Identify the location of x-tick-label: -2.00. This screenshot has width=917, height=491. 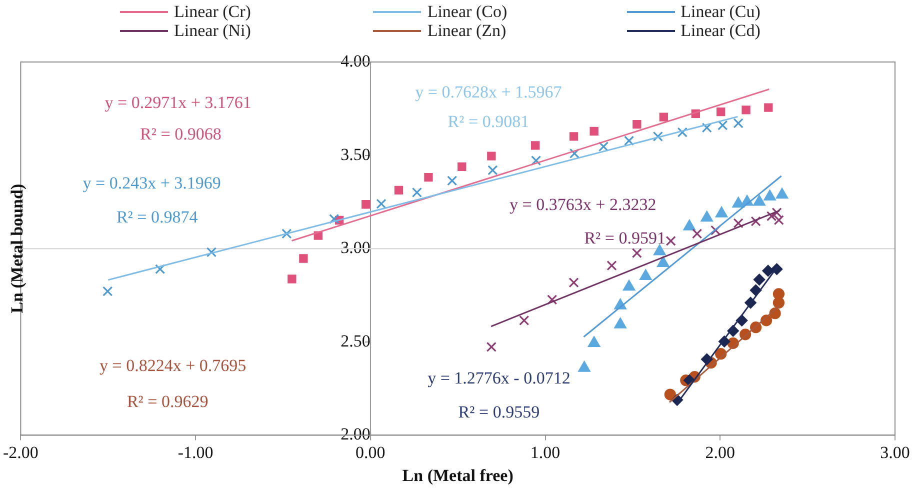
(20, 452).